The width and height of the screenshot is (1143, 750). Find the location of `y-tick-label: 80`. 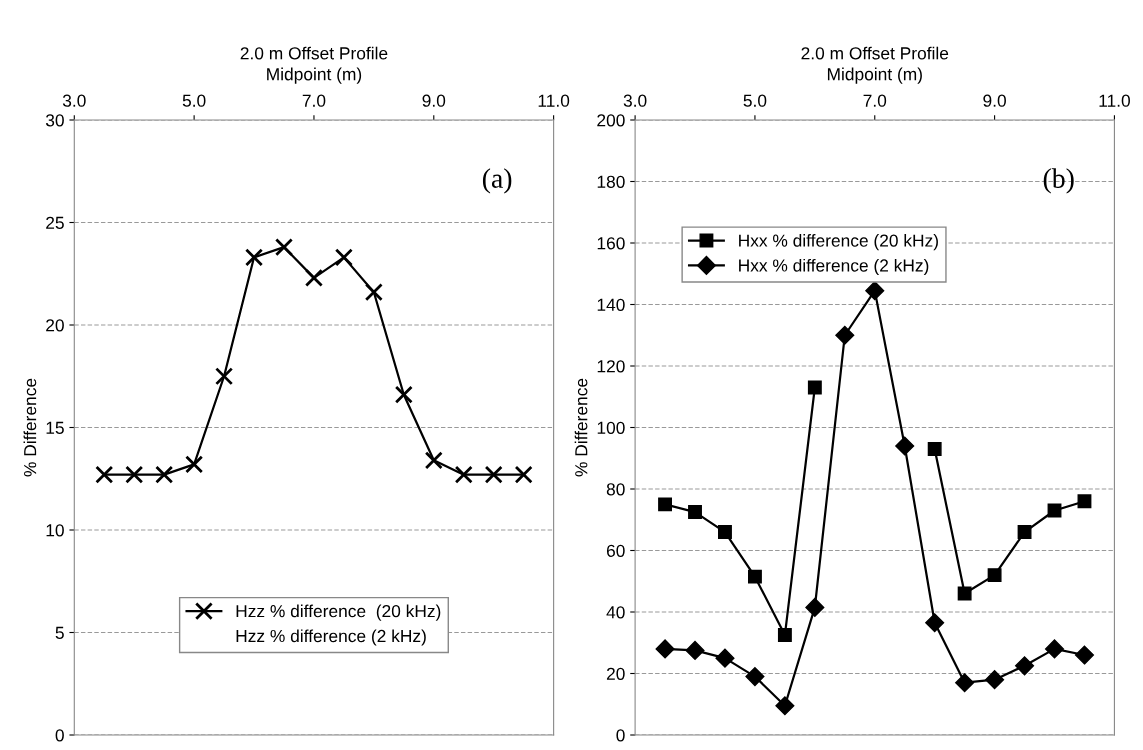

y-tick-label: 80 is located at coordinates (615, 489).